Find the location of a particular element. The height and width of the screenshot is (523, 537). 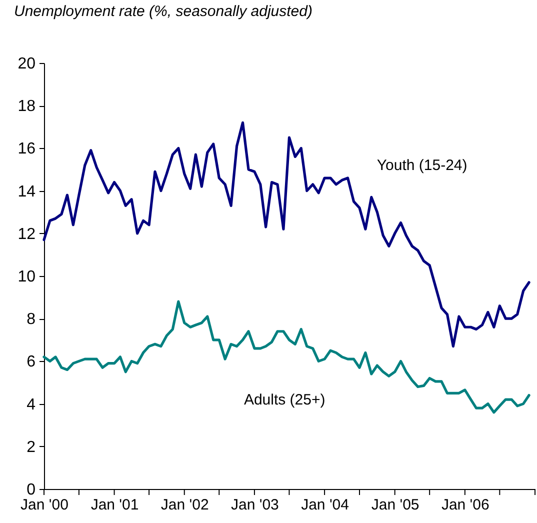

y-tick-label: 18 is located at coordinates (27, 107).